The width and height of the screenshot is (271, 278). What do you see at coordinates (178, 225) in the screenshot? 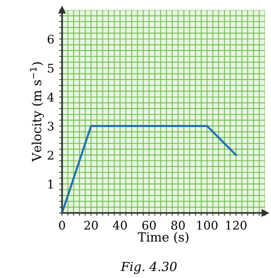
I see `x-tick-label: 80` at bounding box center [178, 225].